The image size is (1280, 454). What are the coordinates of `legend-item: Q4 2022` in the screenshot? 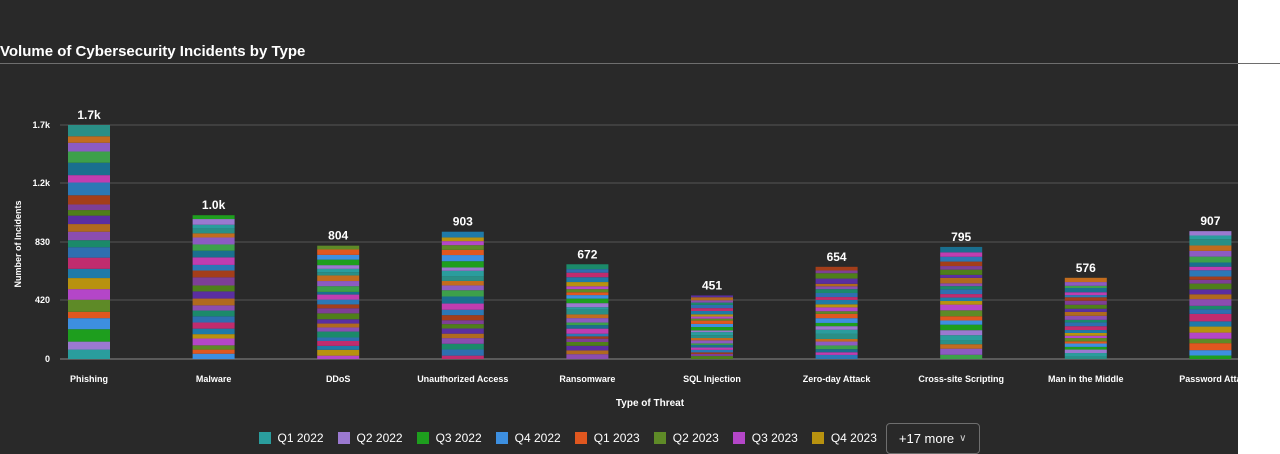 It's located at (528, 438).